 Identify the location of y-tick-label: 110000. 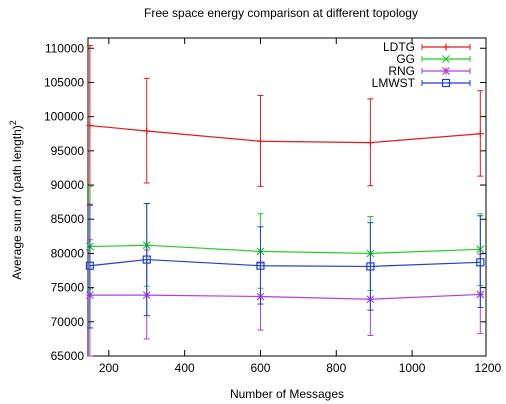
(64, 48).